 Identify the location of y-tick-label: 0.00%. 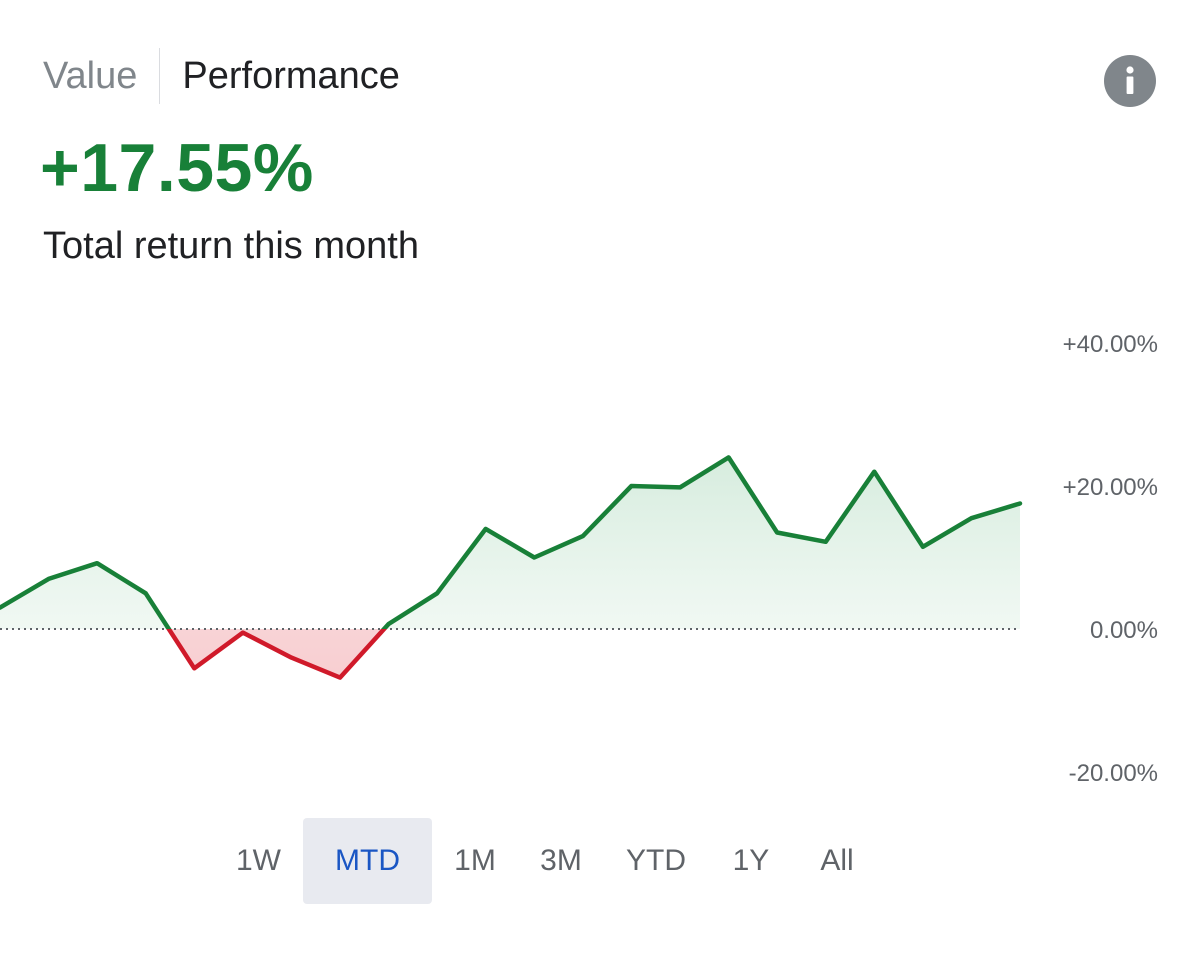
(1124, 630).